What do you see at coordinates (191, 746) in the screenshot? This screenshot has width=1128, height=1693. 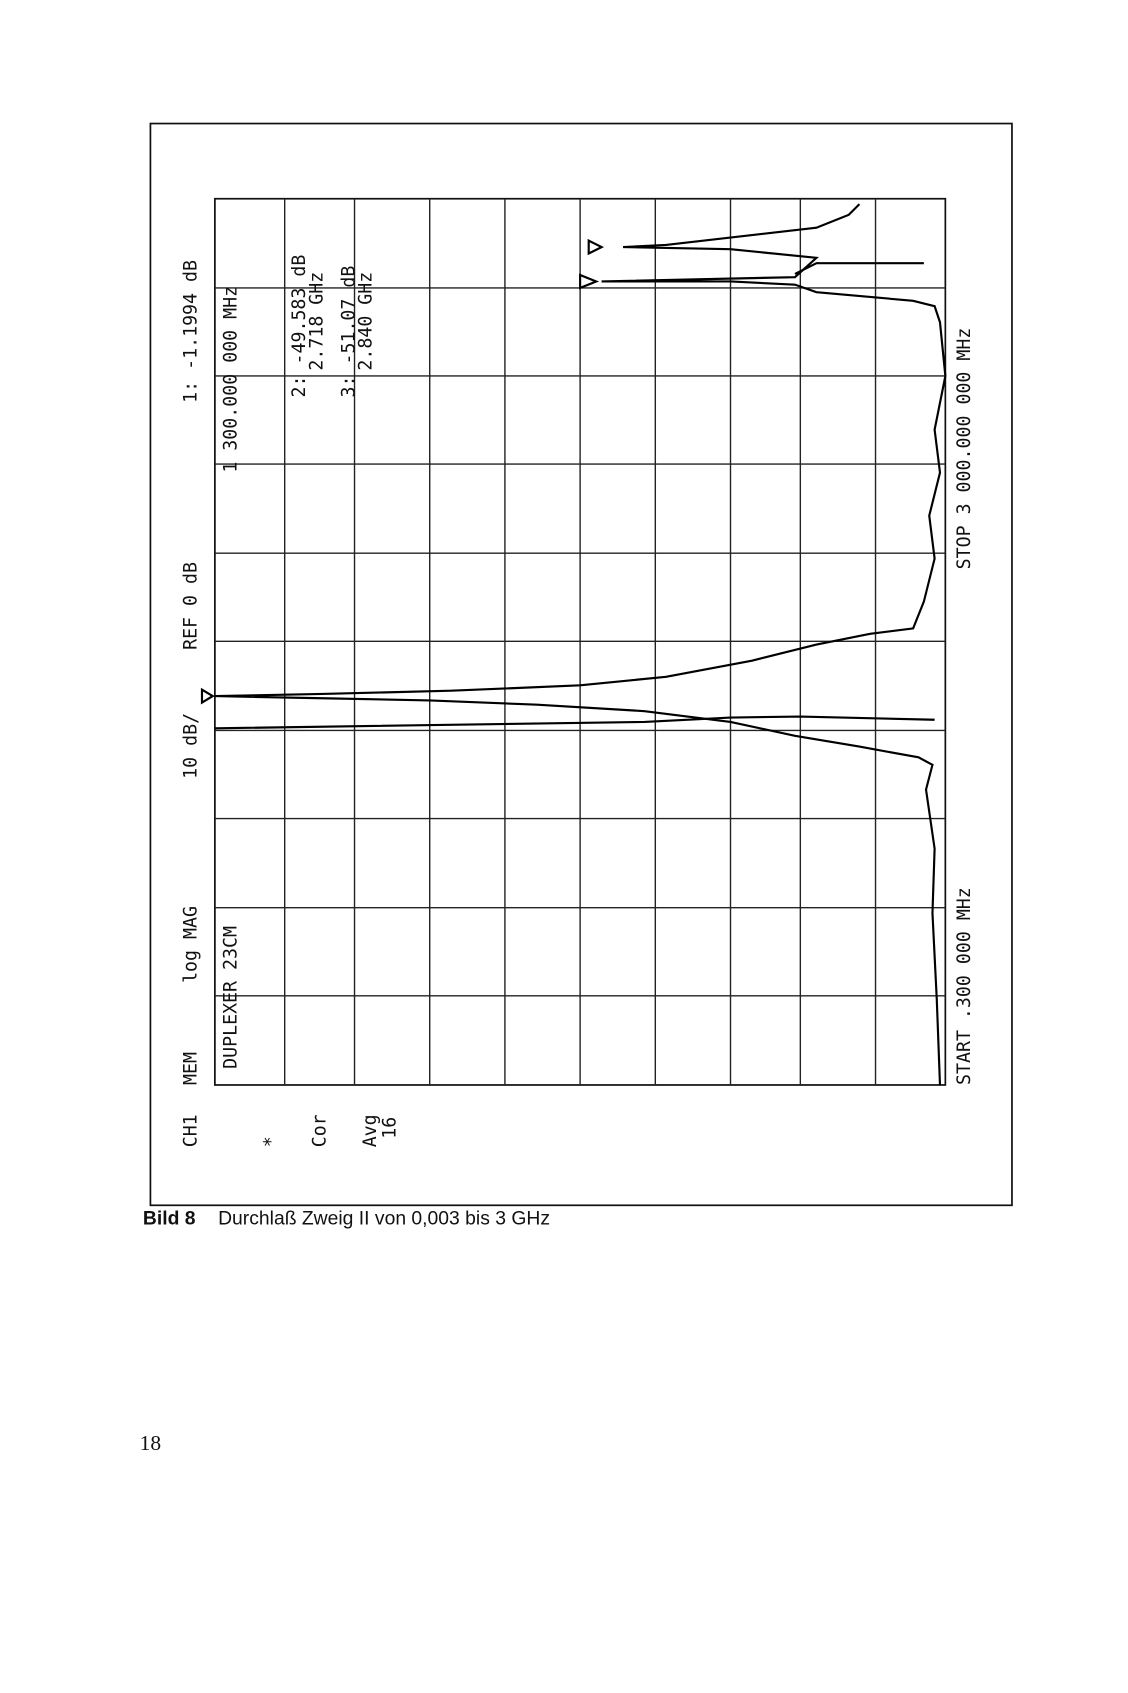 I see `header-scale: 10 dB/` at bounding box center [191, 746].